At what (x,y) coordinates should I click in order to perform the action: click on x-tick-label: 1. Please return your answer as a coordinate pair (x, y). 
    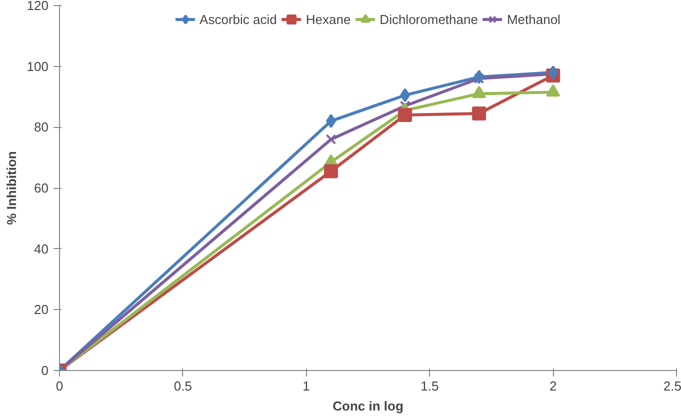
    Looking at the image, I should click on (306, 386).